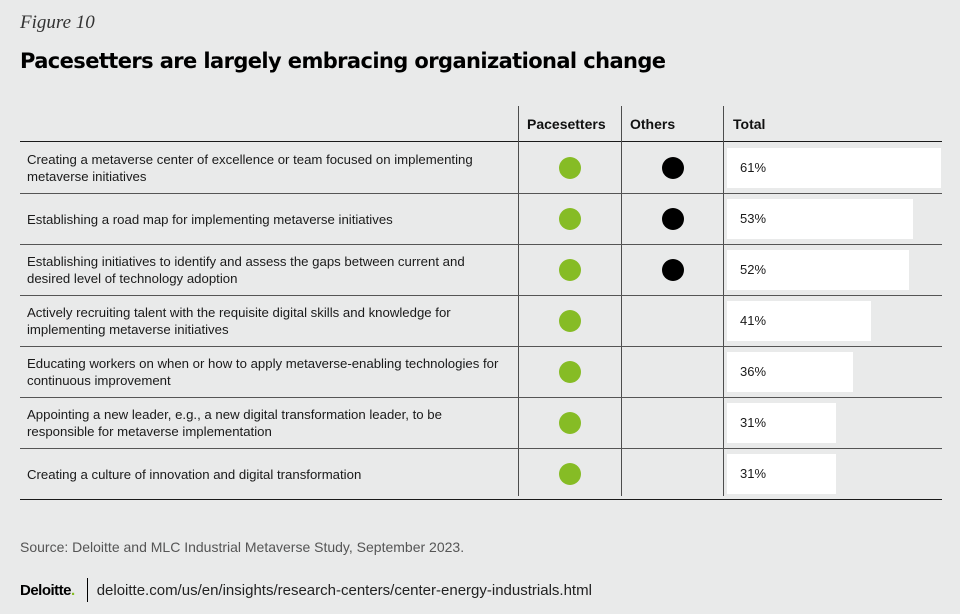 This screenshot has width=960, height=614. Describe the element at coordinates (753, 167) in the screenshot. I see `total-value-label: 61%` at that location.